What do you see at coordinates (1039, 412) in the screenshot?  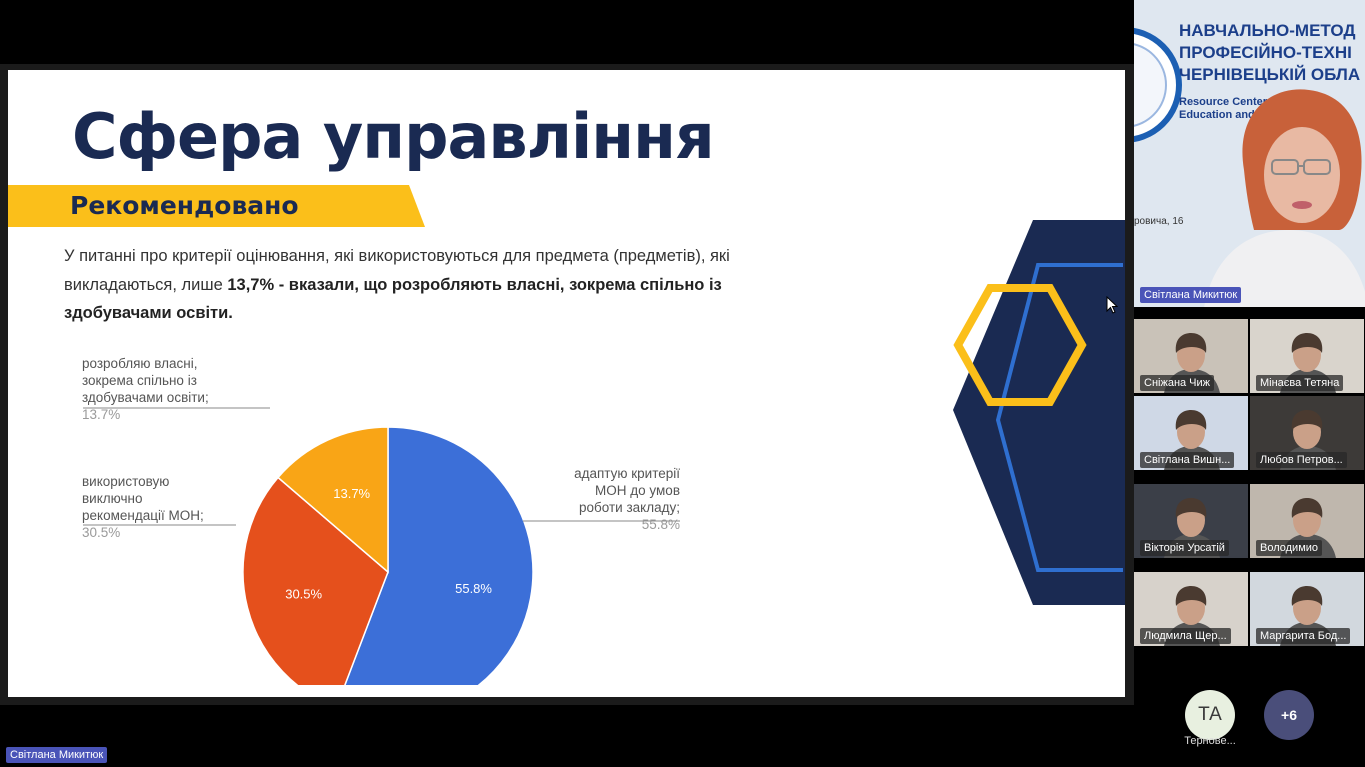 I see `hexagon-decoration` at bounding box center [1039, 412].